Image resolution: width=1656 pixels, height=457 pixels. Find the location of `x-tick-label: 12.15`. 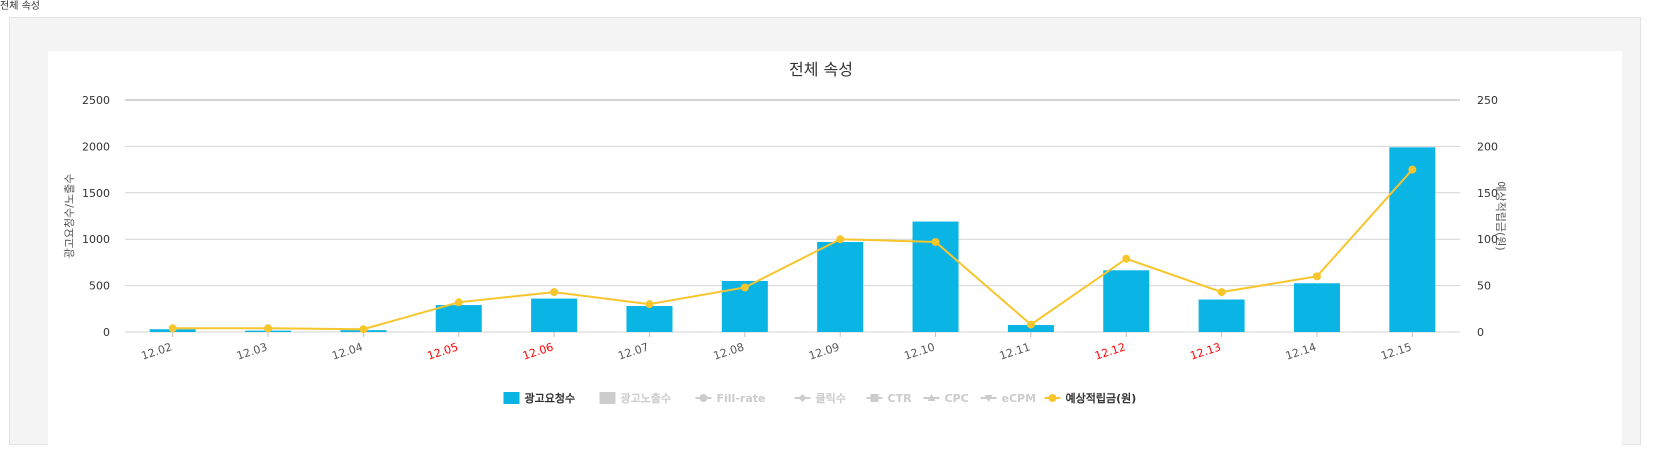

x-tick-label: 12.15 is located at coordinates (1396, 351).